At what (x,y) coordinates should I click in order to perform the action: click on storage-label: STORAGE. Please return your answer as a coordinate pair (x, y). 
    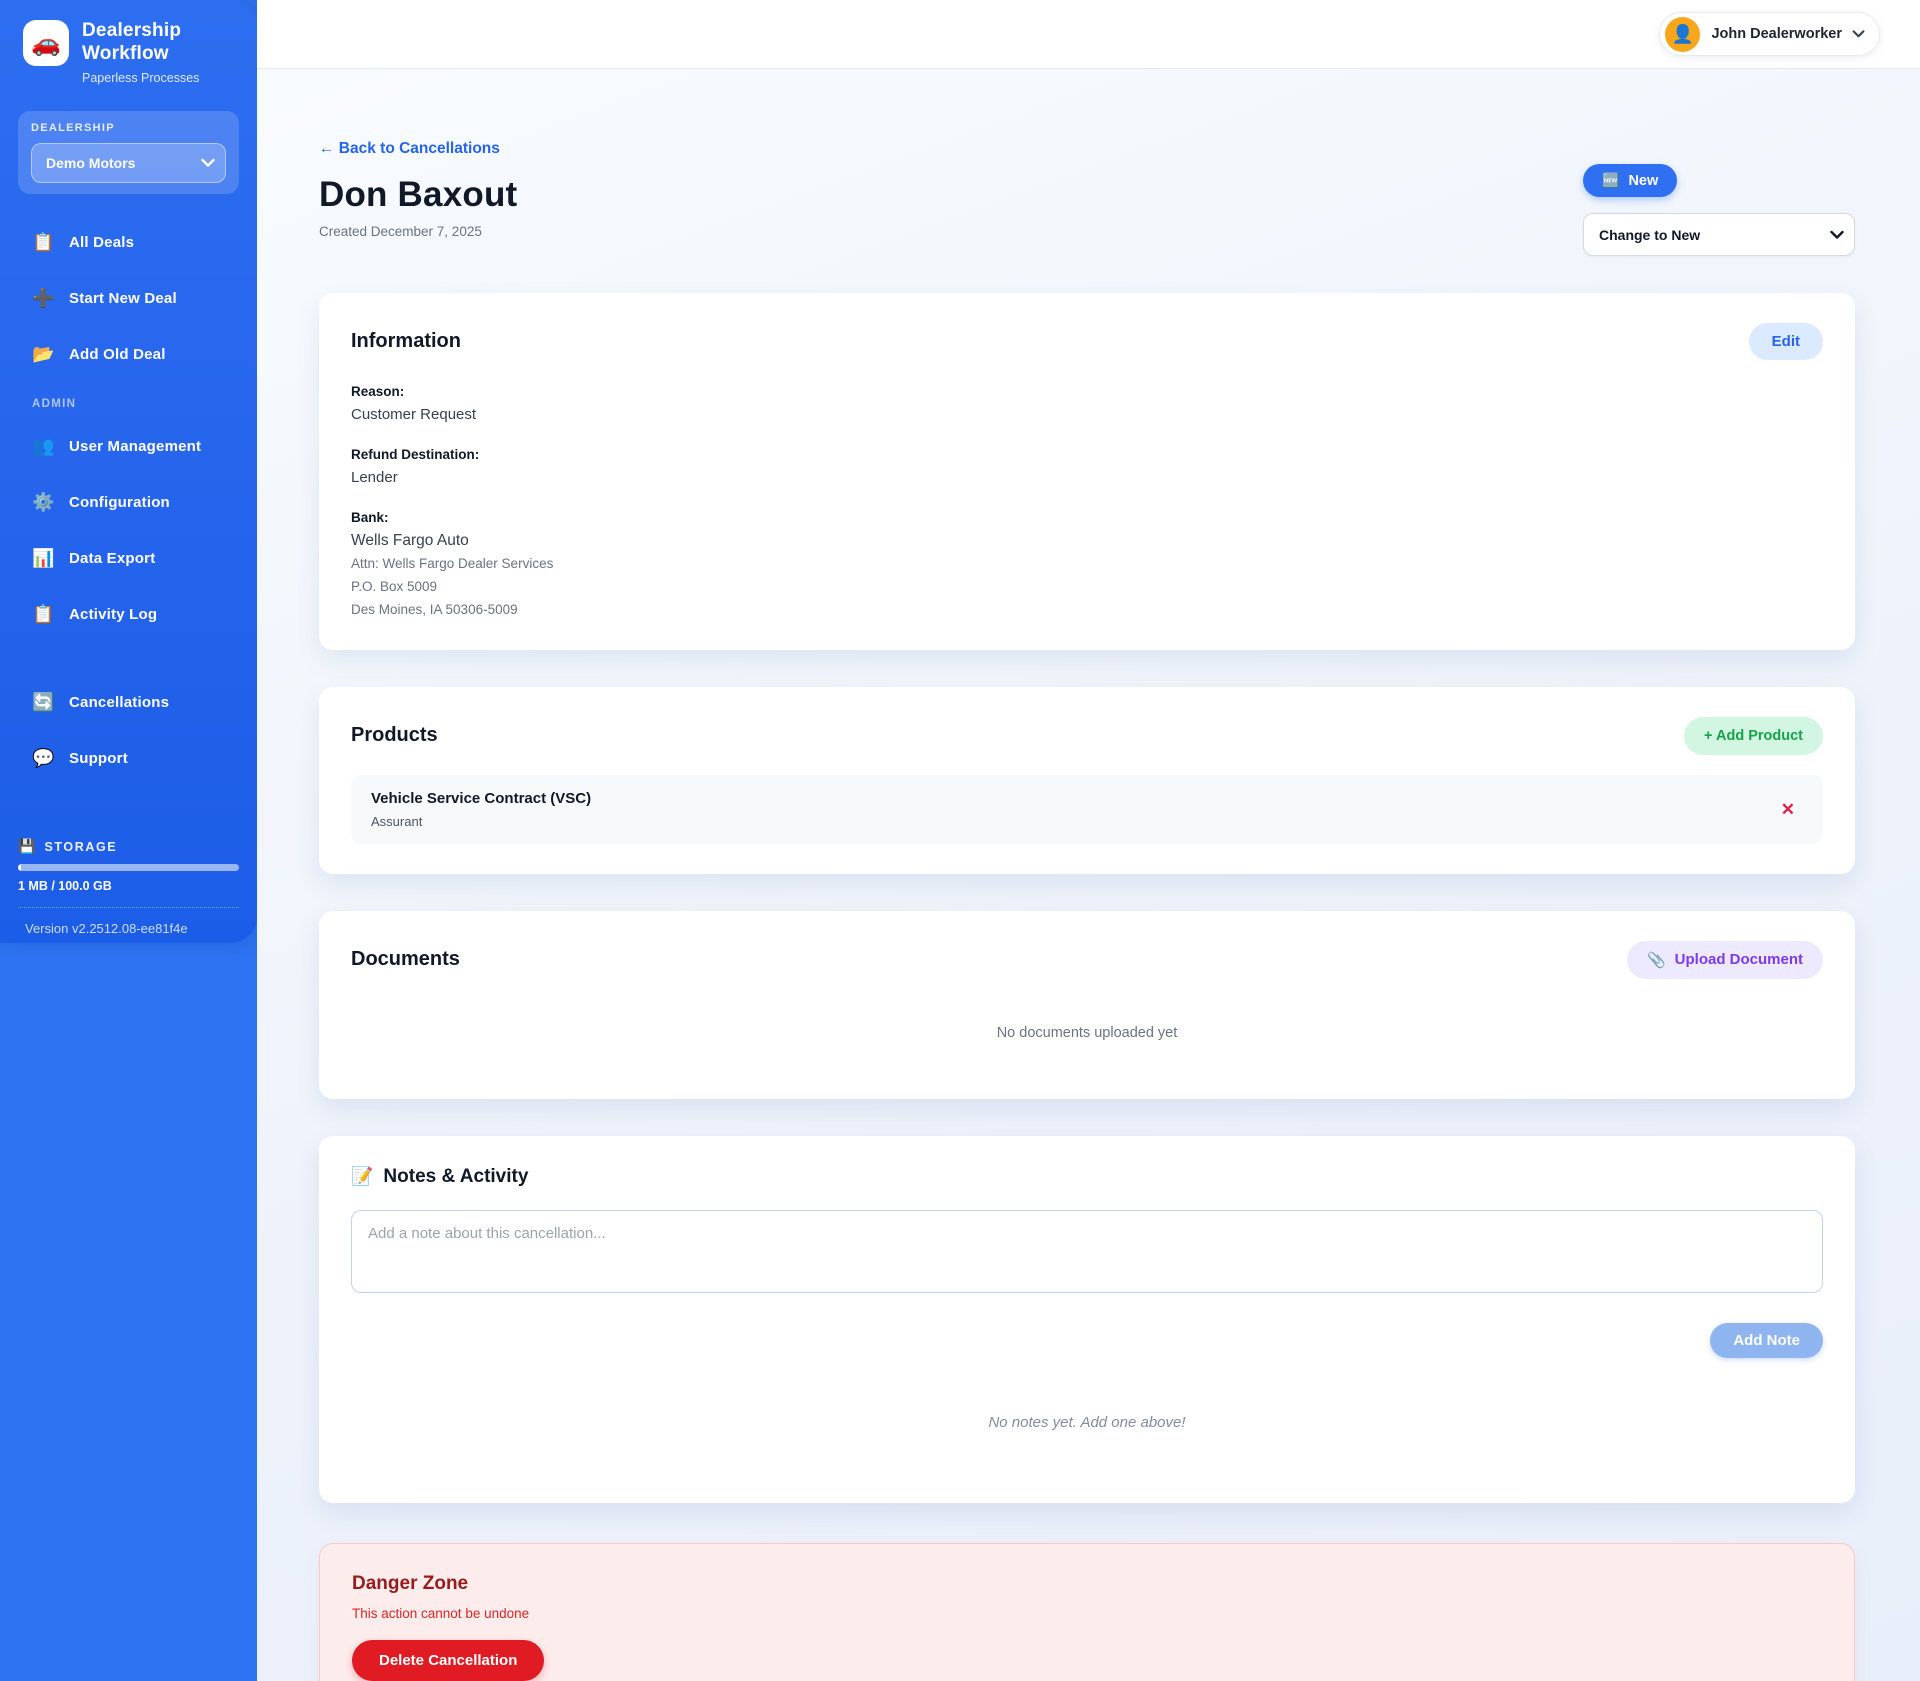
    Looking at the image, I should click on (81, 846).